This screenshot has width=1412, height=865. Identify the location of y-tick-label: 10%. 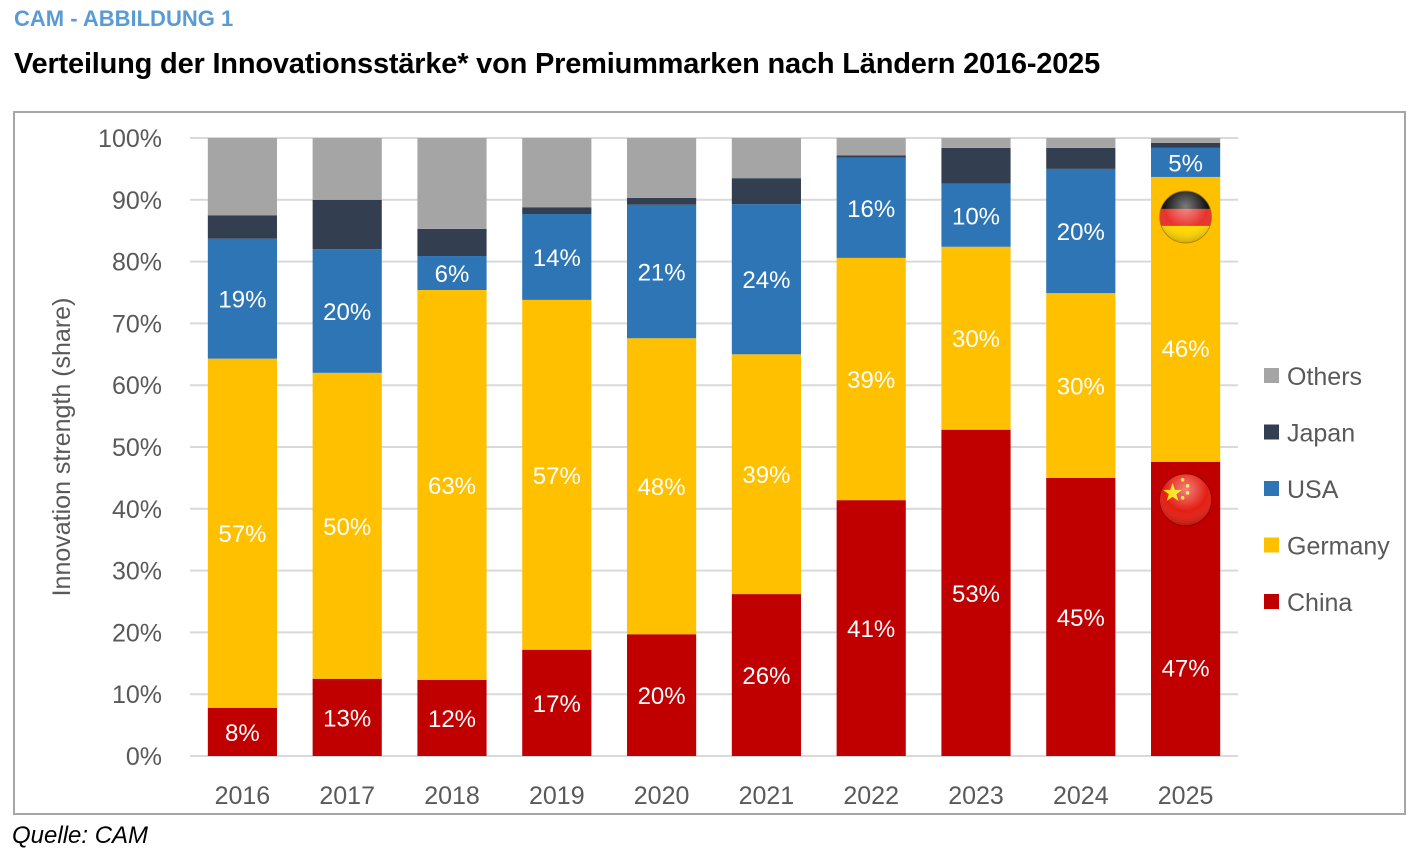
(137, 695).